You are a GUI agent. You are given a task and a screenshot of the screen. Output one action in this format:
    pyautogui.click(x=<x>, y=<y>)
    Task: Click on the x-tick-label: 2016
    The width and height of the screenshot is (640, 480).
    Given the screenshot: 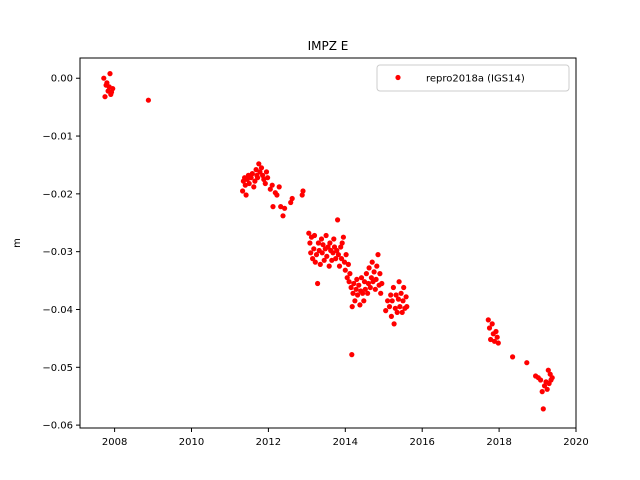 What is the action you would take?
    pyautogui.click(x=421, y=442)
    